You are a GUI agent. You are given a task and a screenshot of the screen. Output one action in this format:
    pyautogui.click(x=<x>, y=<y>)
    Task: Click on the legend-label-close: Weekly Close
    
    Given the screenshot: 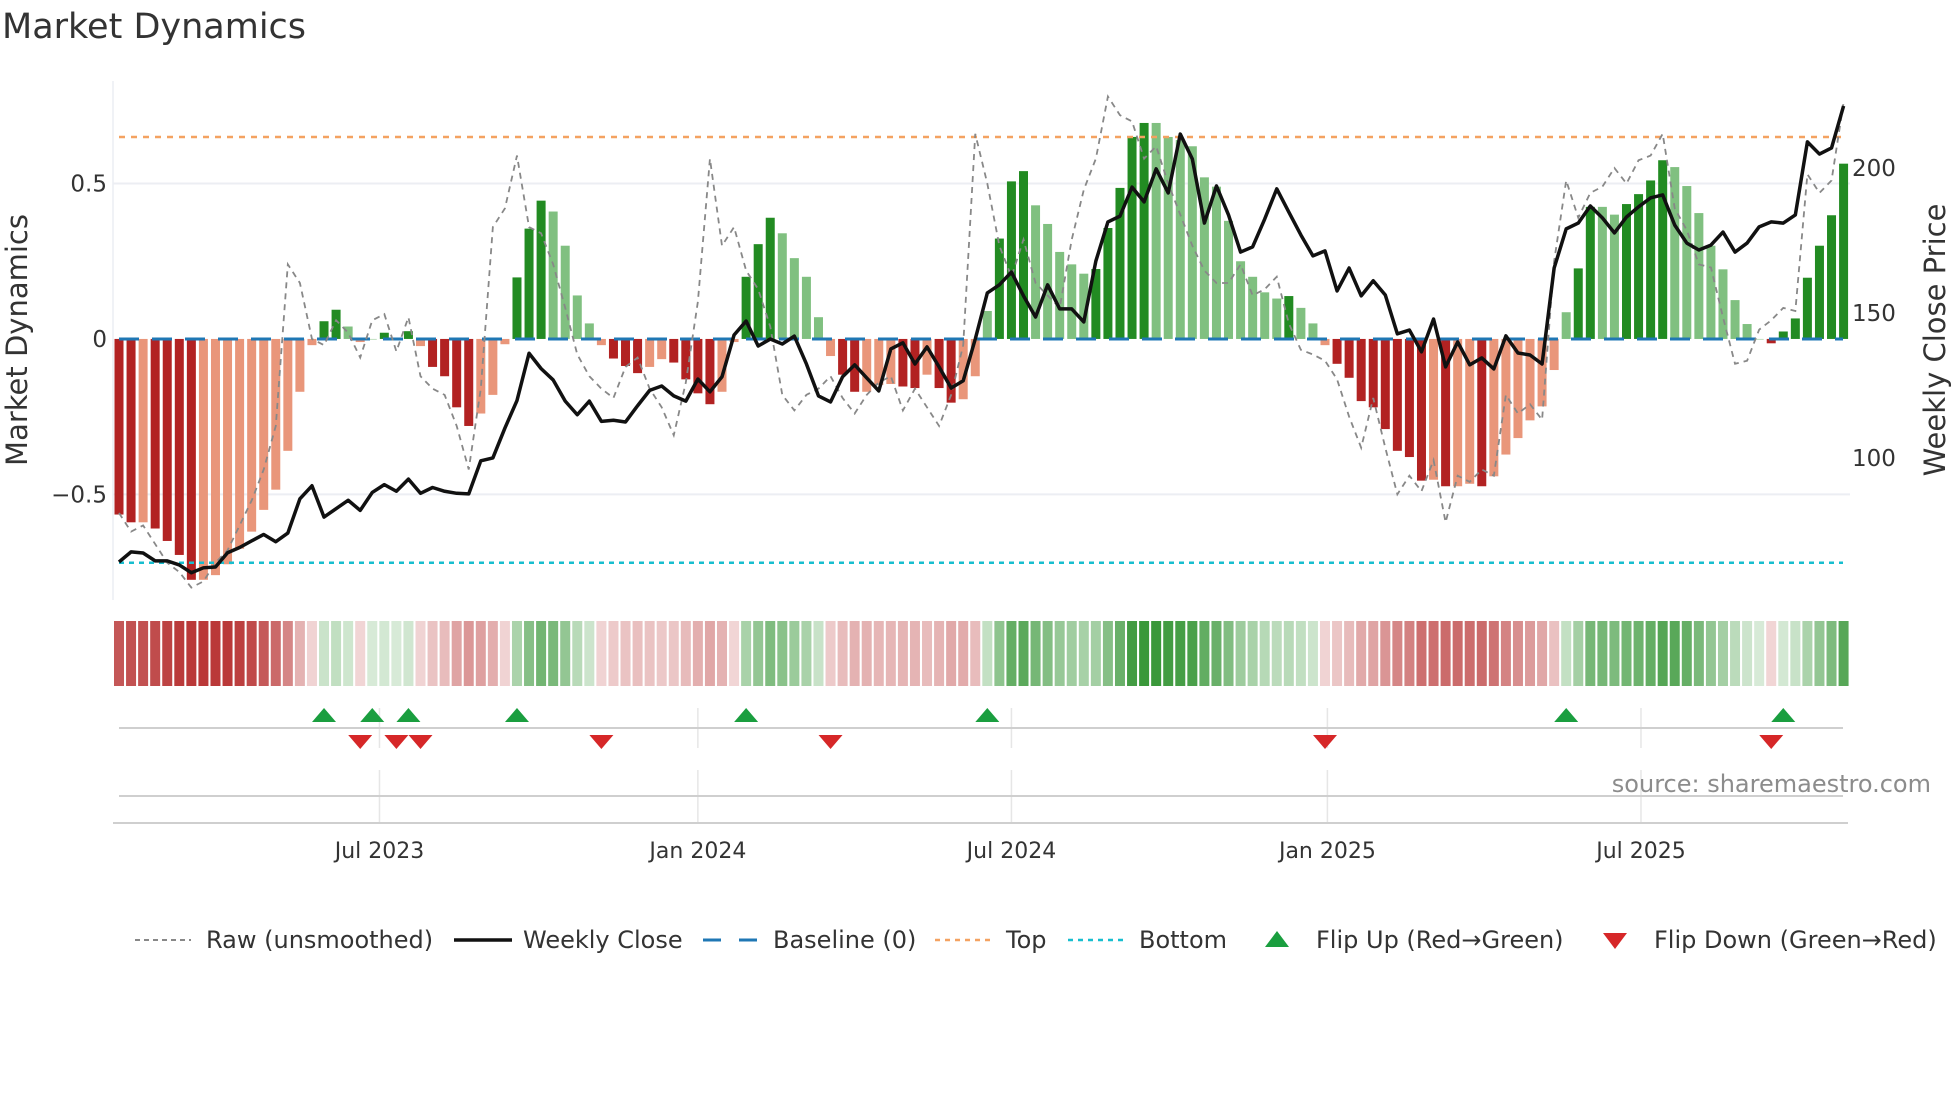 What is the action you would take?
    pyautogui.click(x=603, y=940)
    